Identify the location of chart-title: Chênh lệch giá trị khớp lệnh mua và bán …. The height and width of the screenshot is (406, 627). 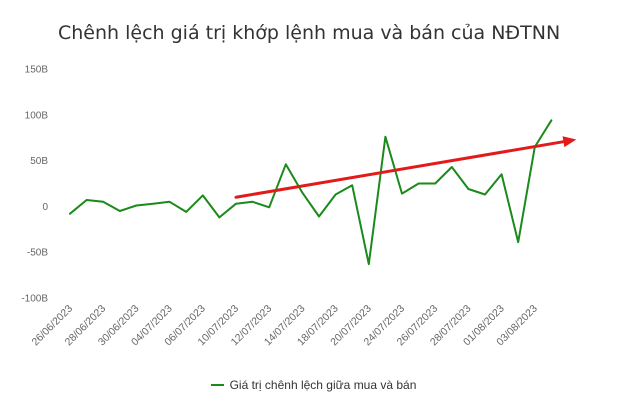
(309, 33).